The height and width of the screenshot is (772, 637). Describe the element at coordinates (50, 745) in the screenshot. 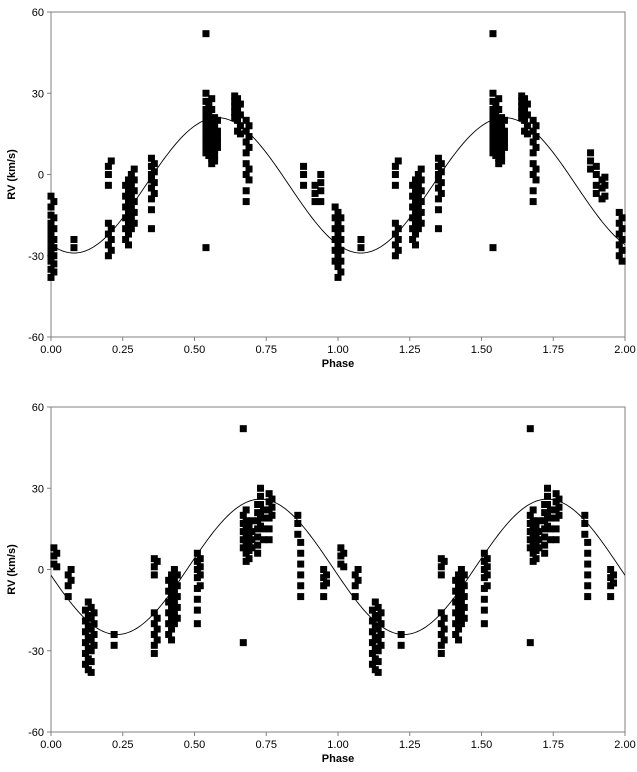

I see `x-tick-label: 0.00` at that location.